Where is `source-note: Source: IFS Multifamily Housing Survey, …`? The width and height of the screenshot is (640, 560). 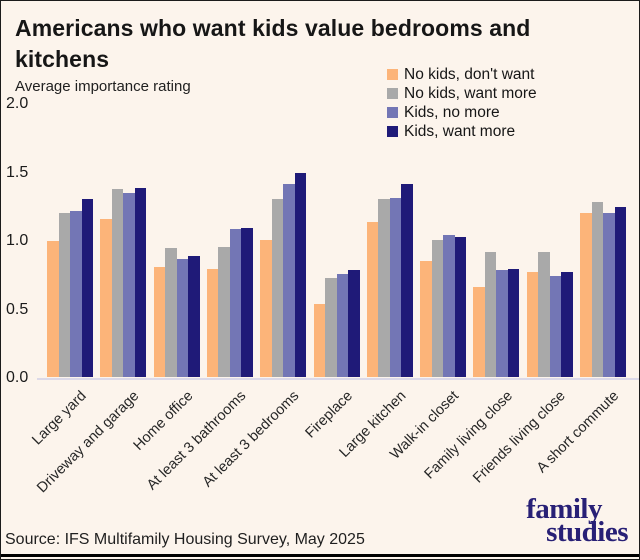 source-note: Source: IFS Multifamily Housing Survey, … is located at coordinates (185, 539).